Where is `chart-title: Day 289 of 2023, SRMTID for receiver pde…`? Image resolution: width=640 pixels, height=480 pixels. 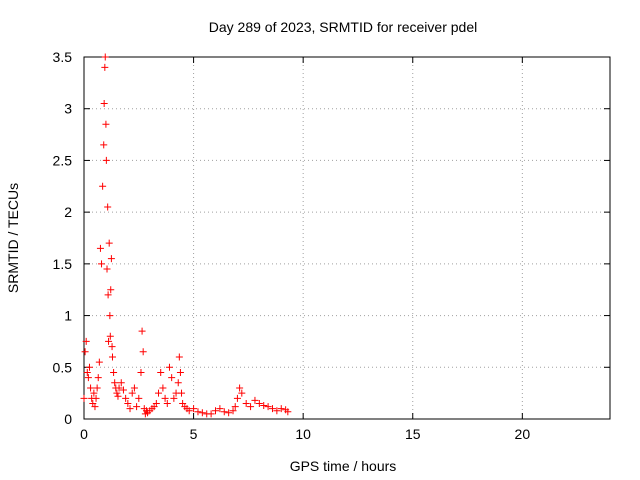
chart-title: Day 289 of 2023, SRMTID for receiver pde… is located at coordinates (343, 27).